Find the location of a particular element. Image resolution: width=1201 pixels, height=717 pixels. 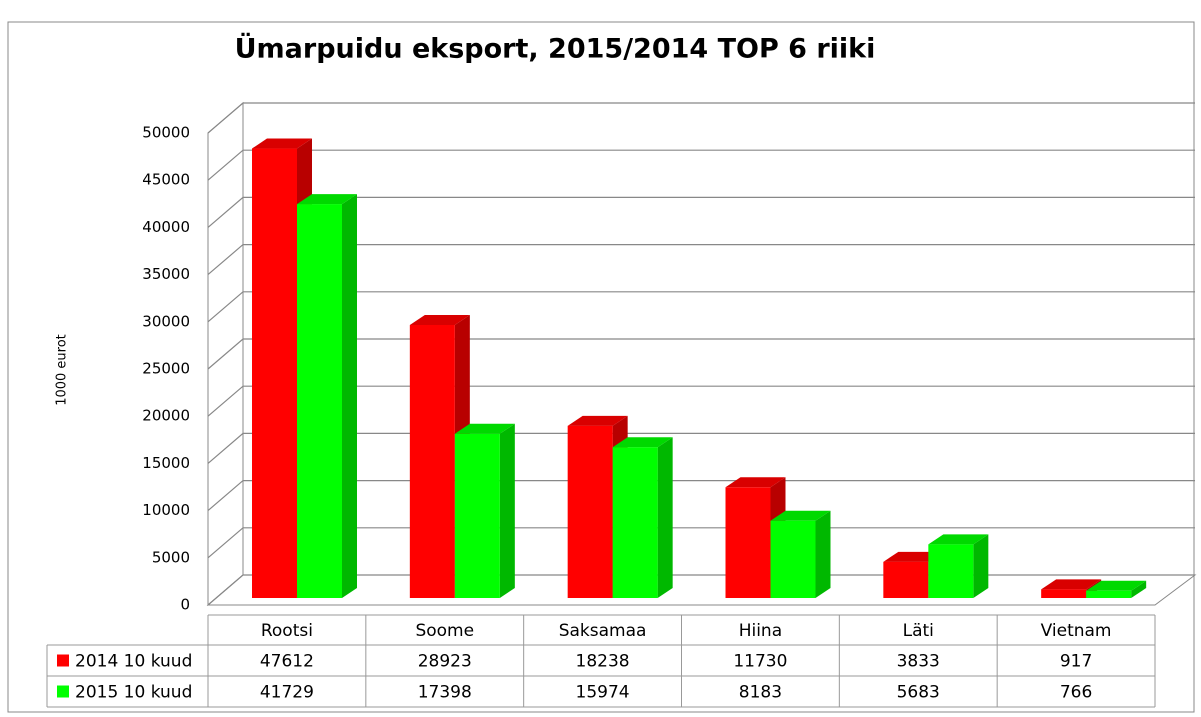

table-value: 8183 is located at coordinates (760, 693).